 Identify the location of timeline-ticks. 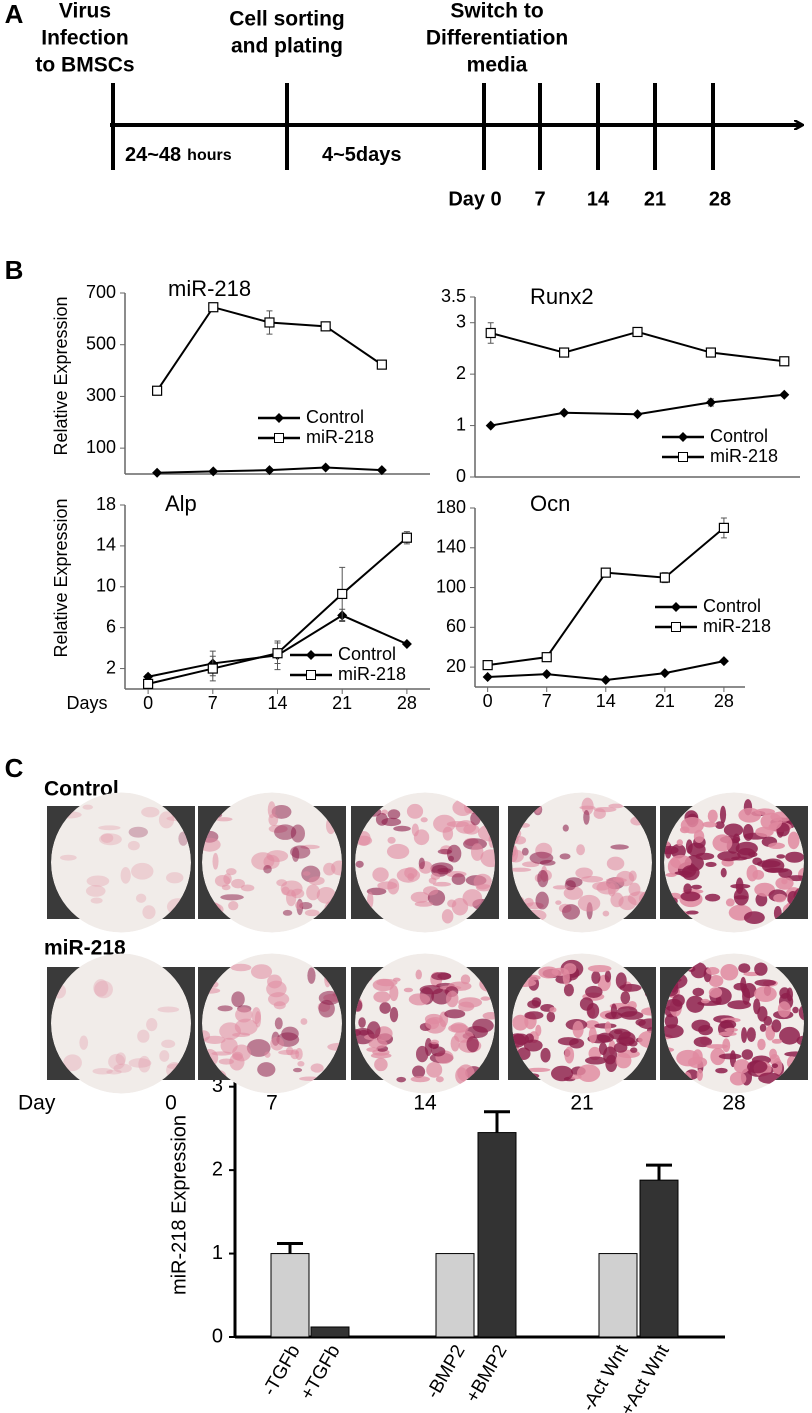
(413, 126).